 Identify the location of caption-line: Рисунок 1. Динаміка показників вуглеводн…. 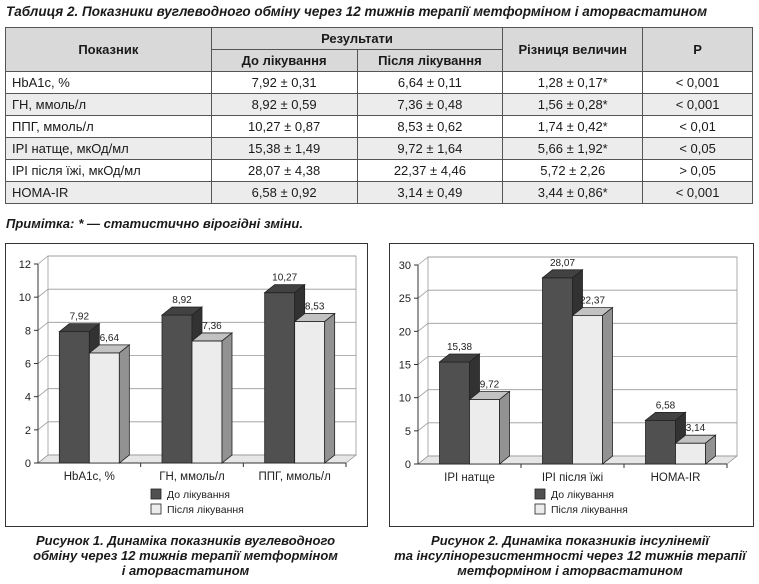
(185, 540).